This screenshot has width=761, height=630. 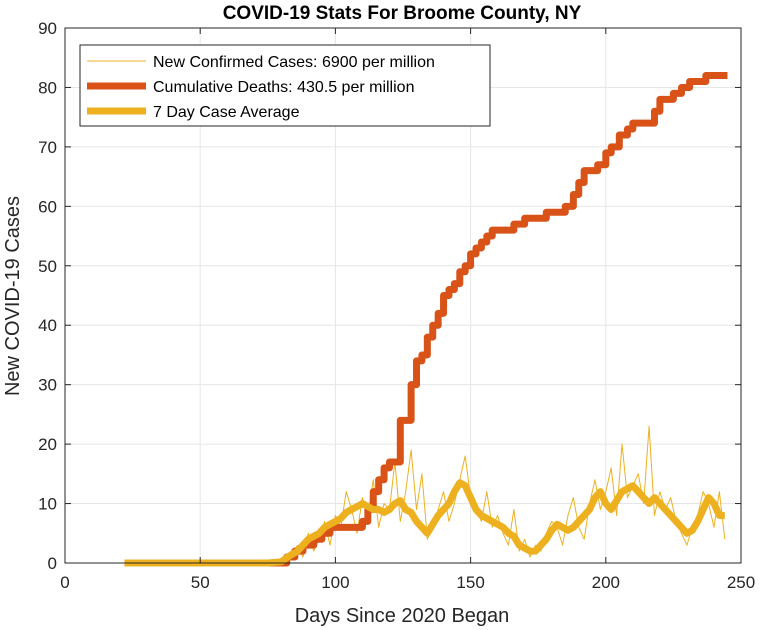 What do you see at coordinates (47, 87) in the screenshot?
I see `y-tick-label: 80` at bounding box center [47, 87].